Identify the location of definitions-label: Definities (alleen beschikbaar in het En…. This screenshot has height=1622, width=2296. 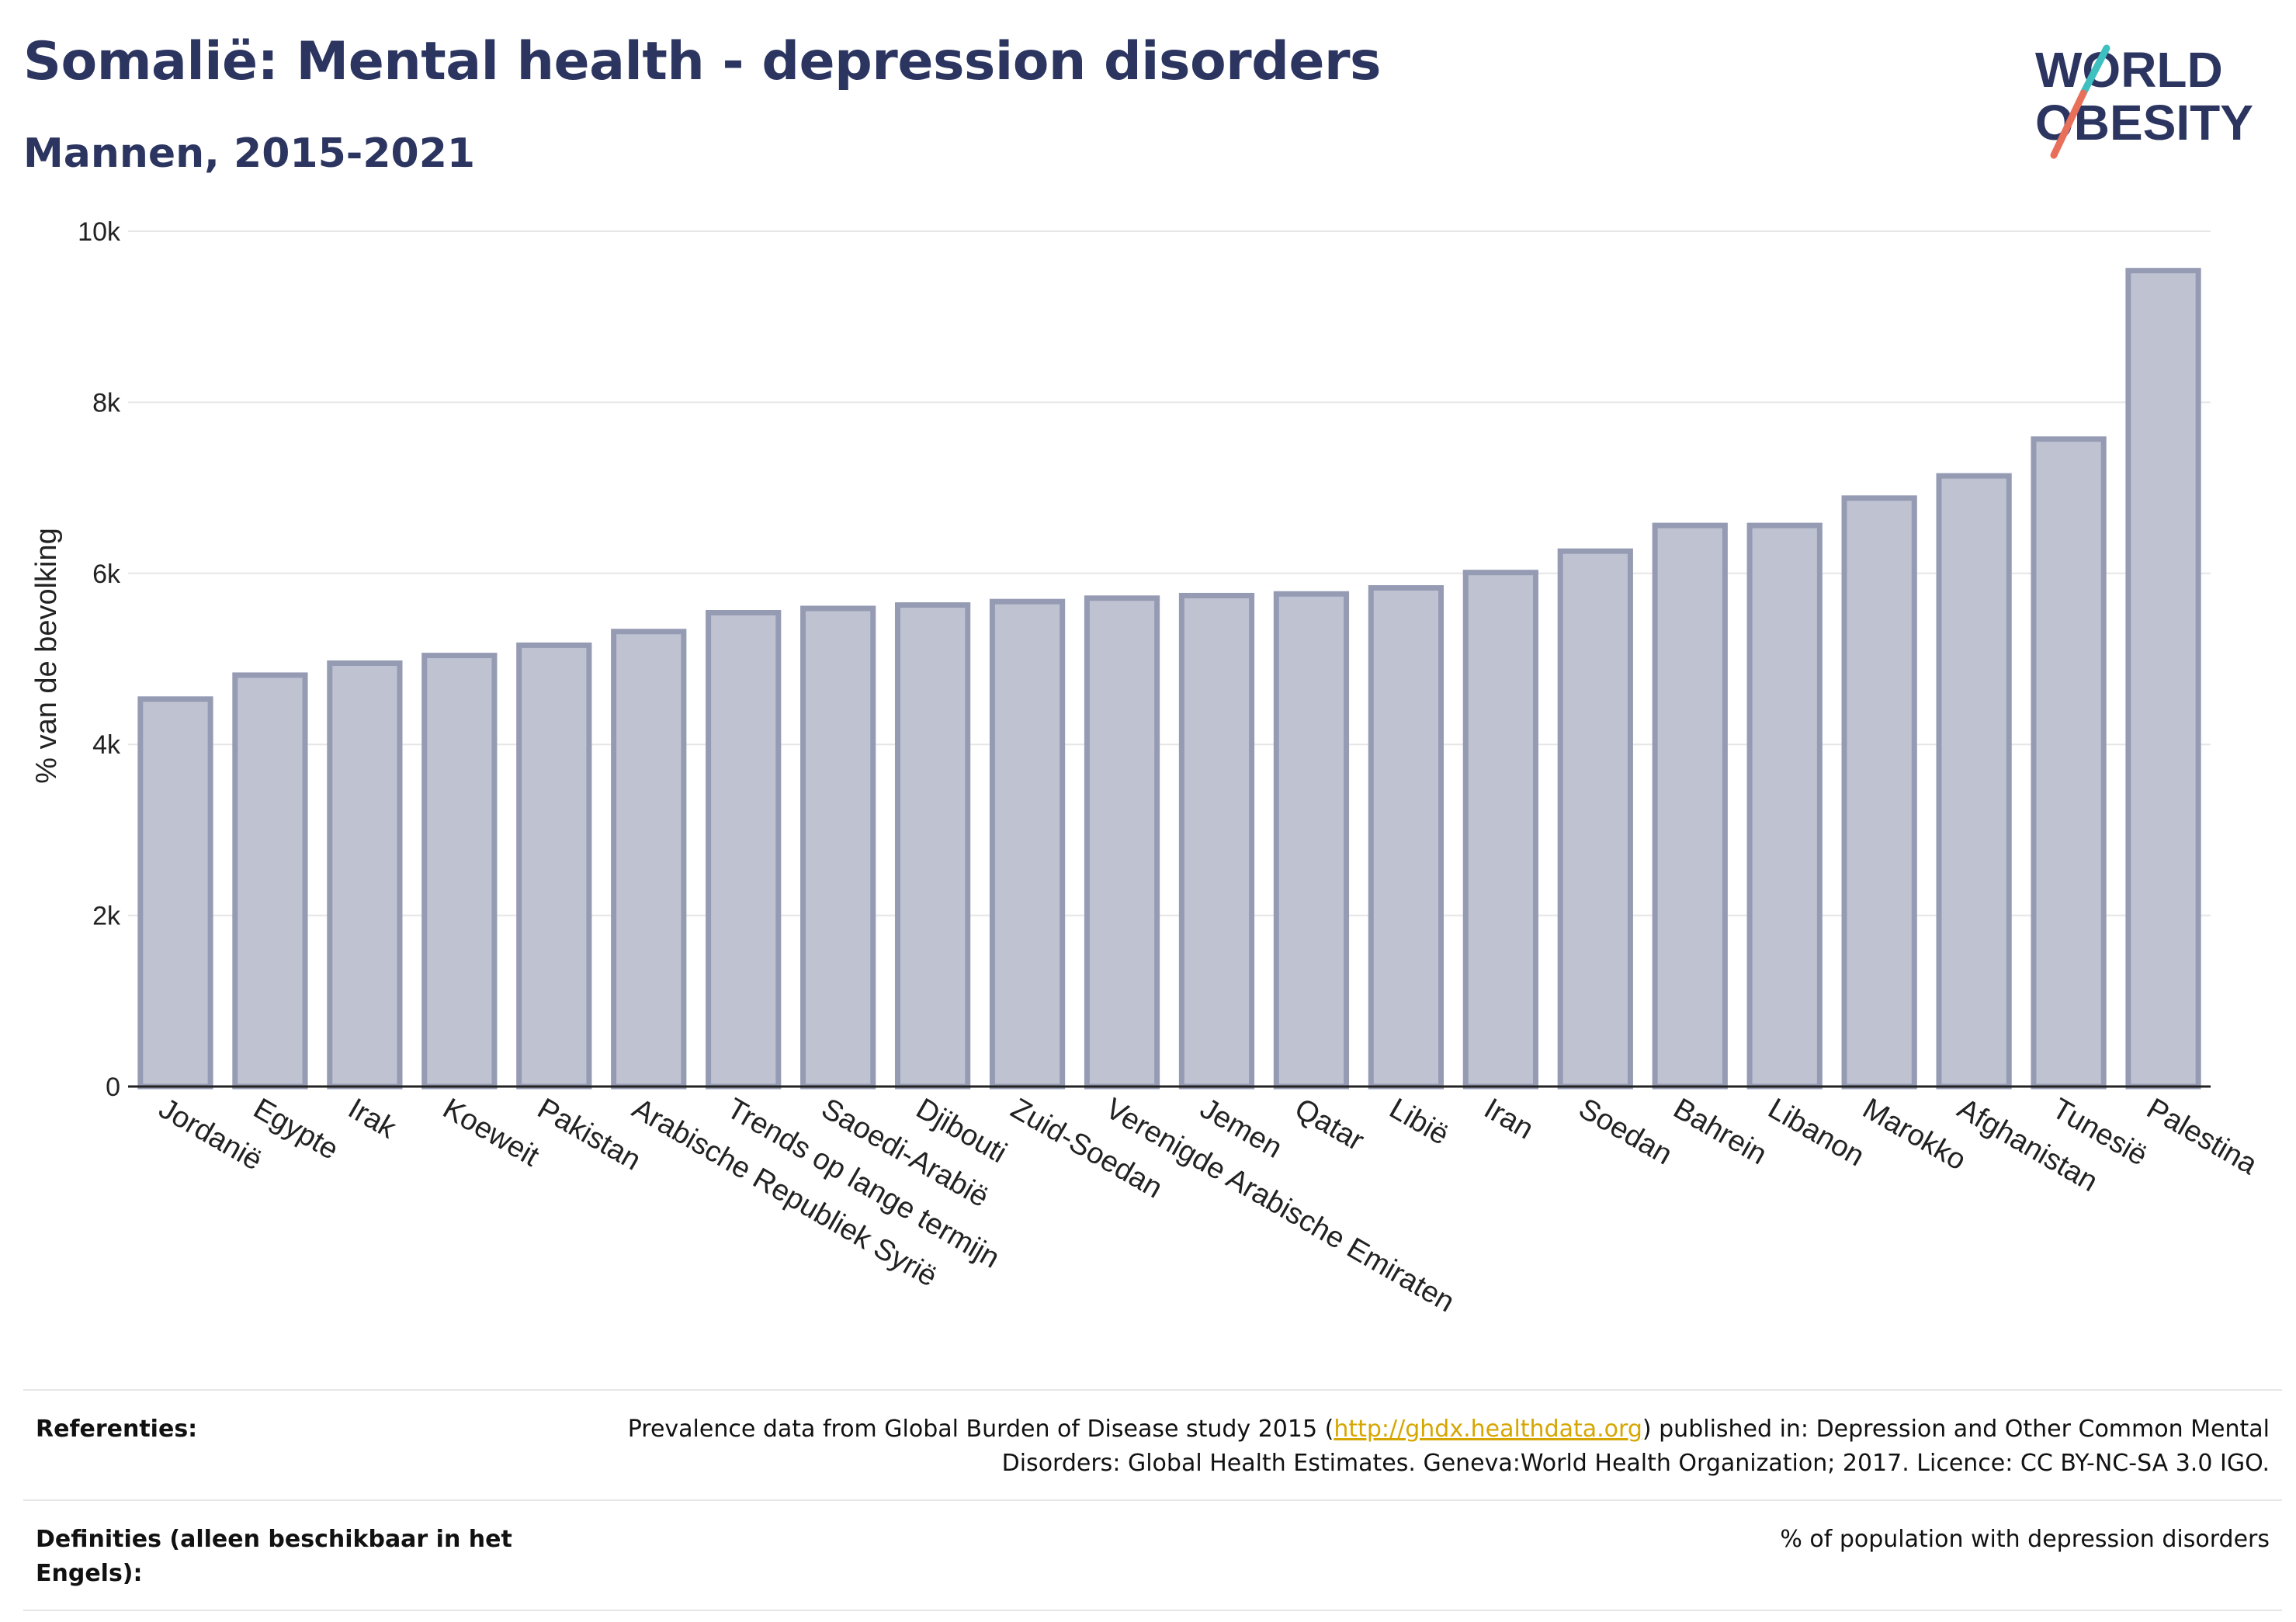
(274, 1556).